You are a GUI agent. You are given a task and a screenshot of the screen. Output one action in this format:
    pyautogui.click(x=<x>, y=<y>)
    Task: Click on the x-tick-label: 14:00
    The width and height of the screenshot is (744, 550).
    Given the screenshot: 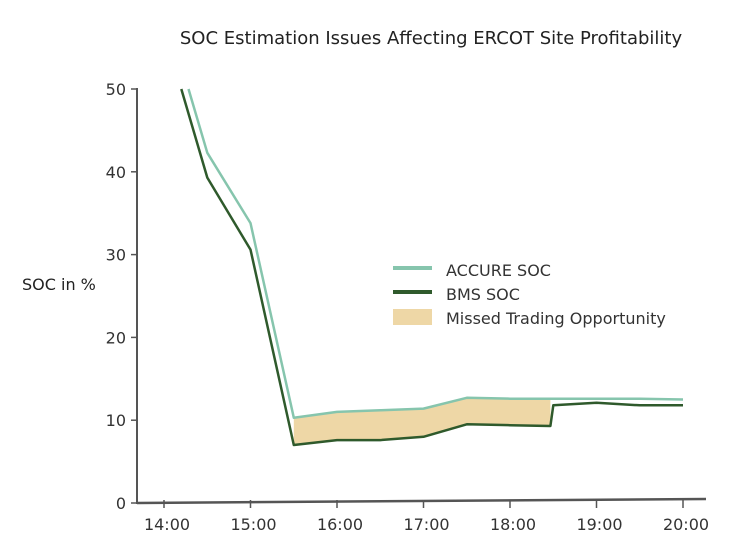 What is the action you would take?
    pyautogui.click(x=167, y=524)
    